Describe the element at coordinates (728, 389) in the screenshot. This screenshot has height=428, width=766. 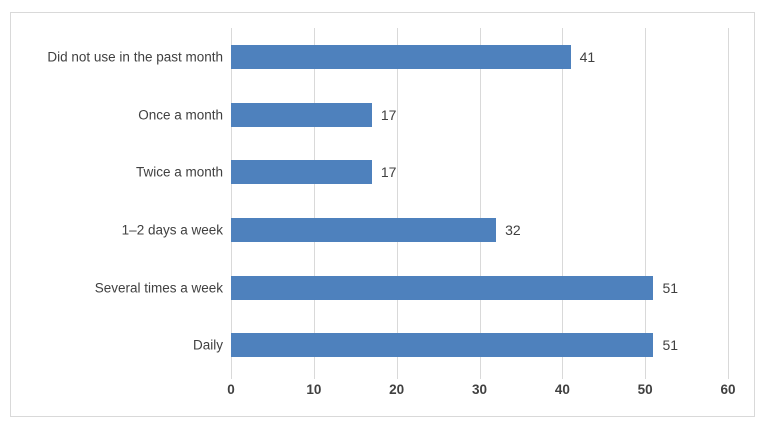
I see `x-tick-label: 60` at that location.